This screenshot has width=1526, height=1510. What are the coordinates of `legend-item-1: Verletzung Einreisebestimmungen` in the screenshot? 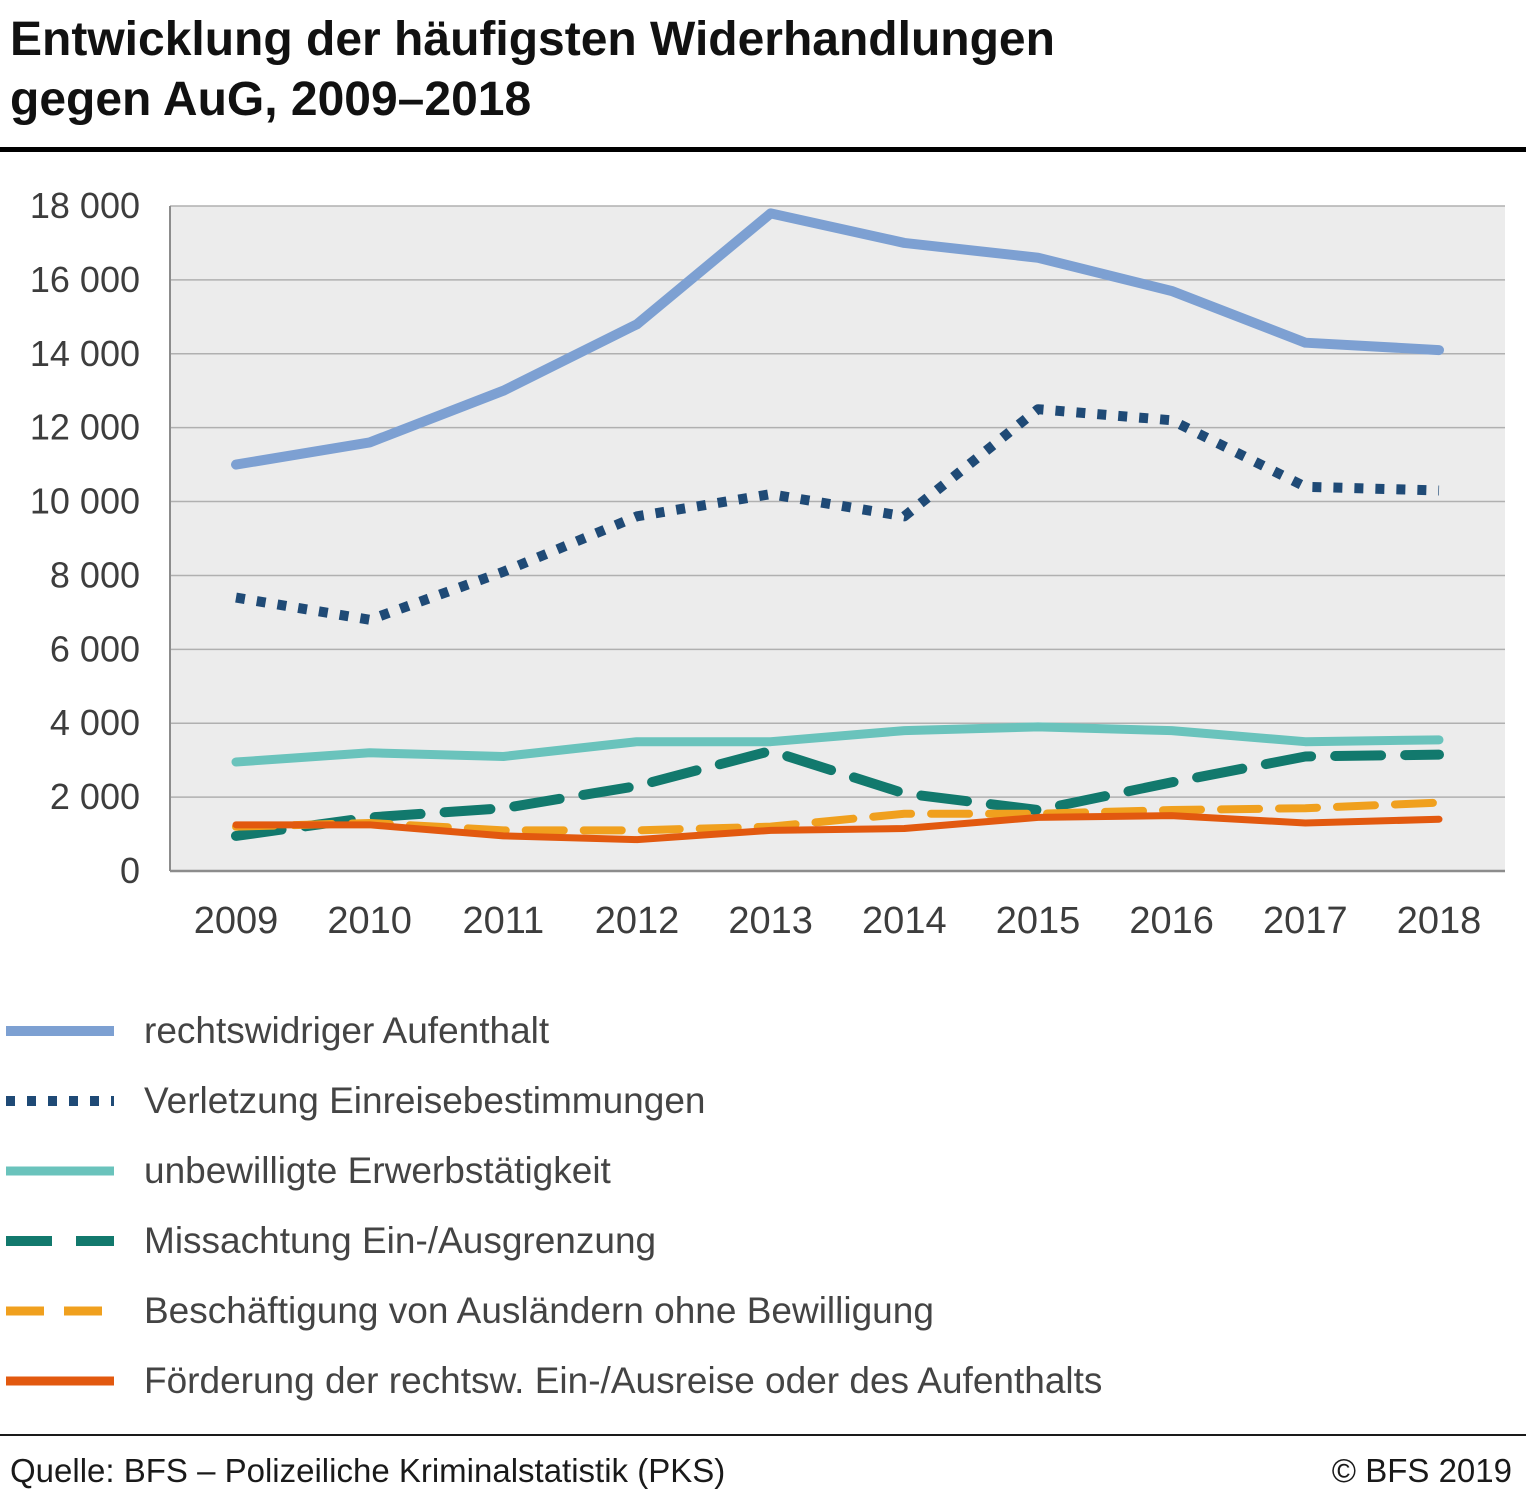 It's located at (765, 1101).